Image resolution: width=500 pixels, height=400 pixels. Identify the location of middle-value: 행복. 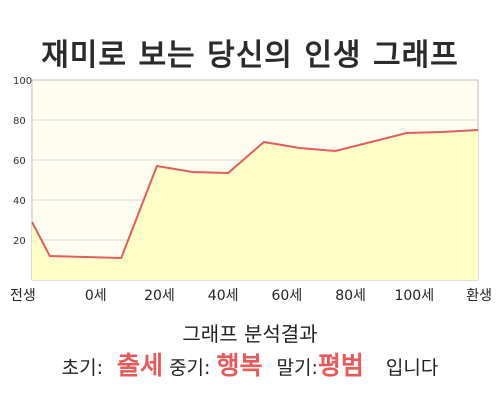
(239, 365).